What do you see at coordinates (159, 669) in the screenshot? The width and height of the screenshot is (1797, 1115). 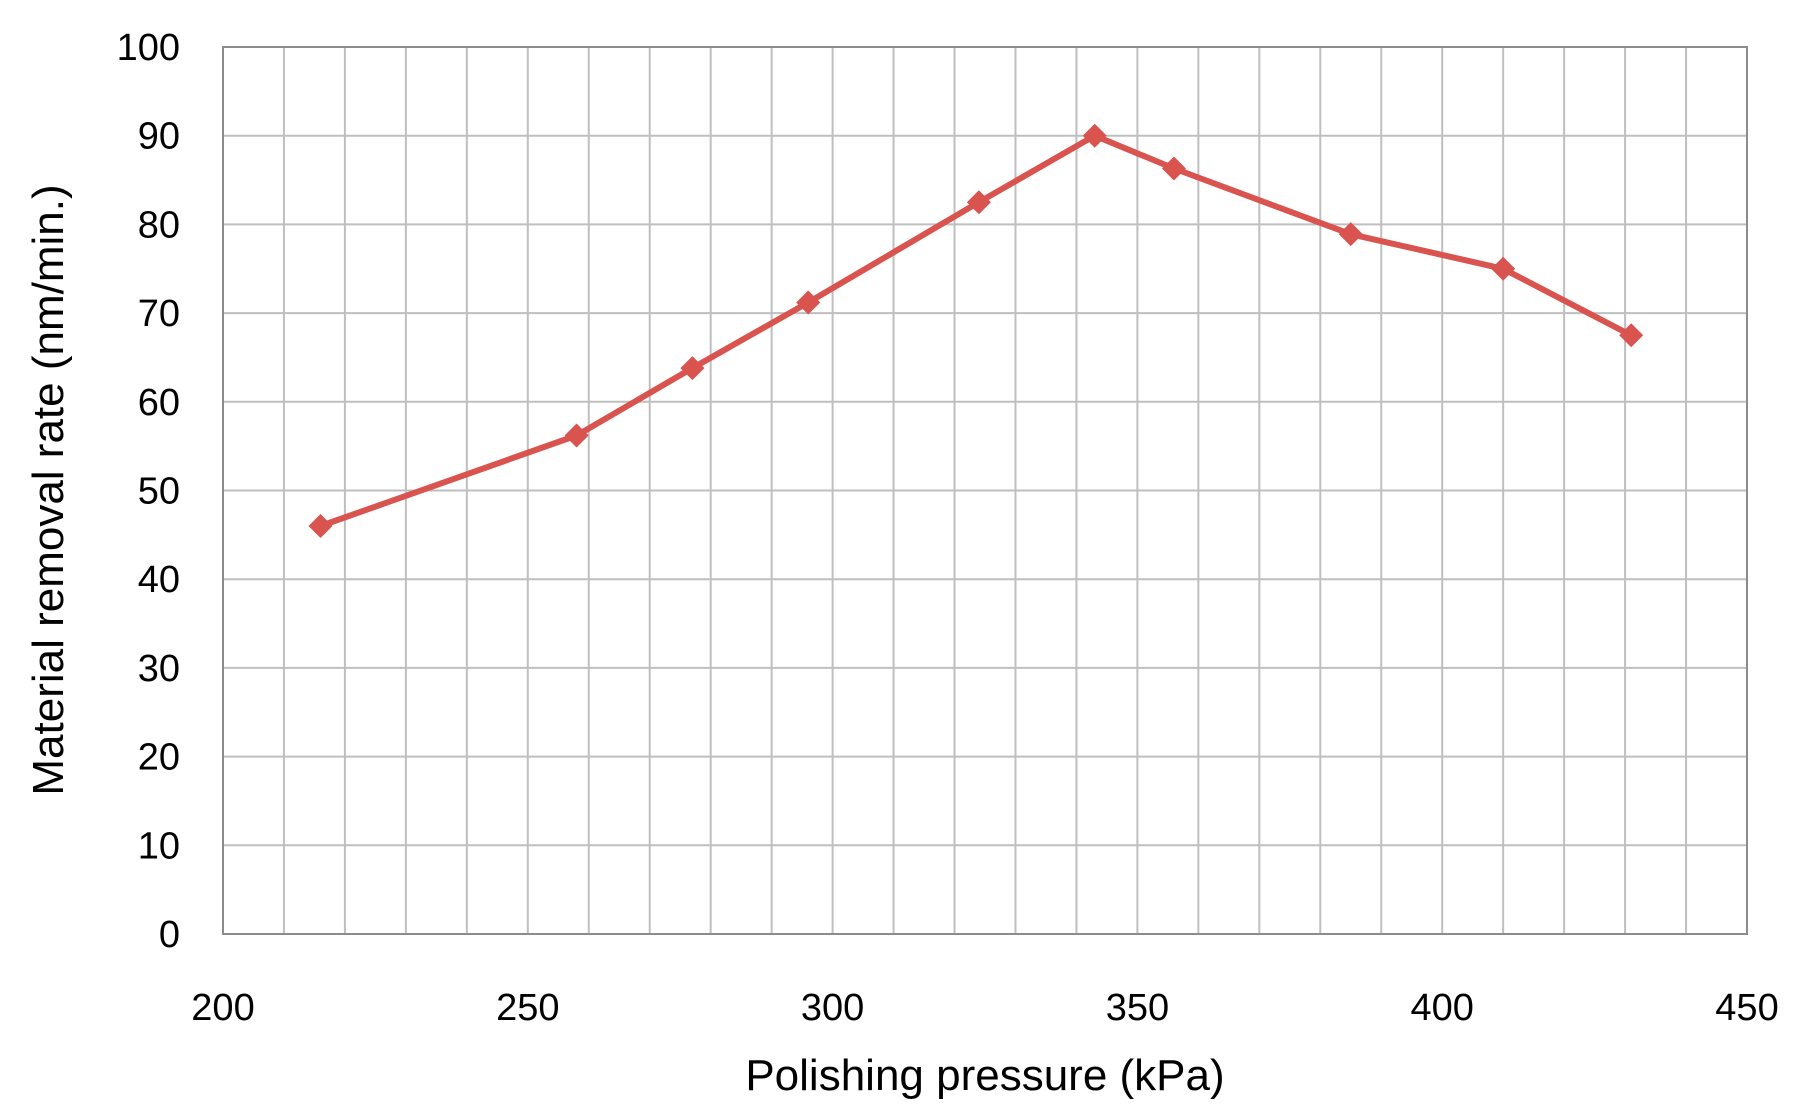 I see `y-tick-label: 30` at bounding box center [159, 669].